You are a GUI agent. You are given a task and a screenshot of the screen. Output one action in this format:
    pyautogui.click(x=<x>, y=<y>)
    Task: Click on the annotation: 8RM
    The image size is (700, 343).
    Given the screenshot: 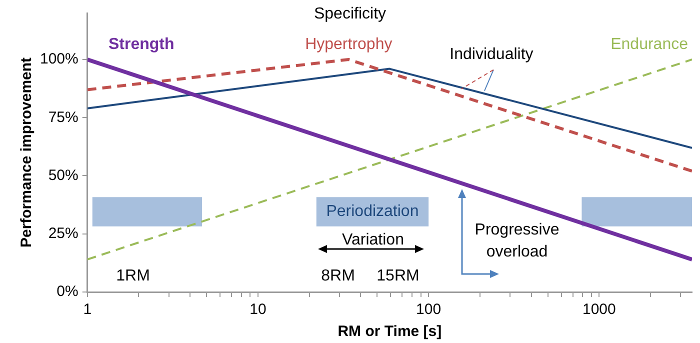 What is the action you would take?
    pyautogui.click(x=338, y=275)
    